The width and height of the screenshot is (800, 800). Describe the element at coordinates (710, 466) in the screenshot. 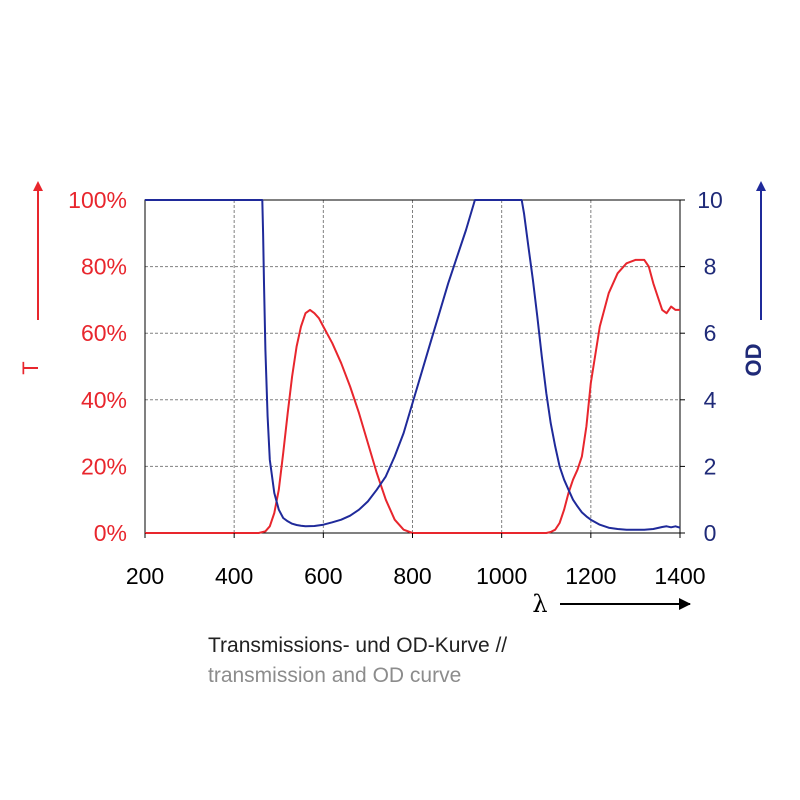

I see `right-tick-label: 2` at that location.